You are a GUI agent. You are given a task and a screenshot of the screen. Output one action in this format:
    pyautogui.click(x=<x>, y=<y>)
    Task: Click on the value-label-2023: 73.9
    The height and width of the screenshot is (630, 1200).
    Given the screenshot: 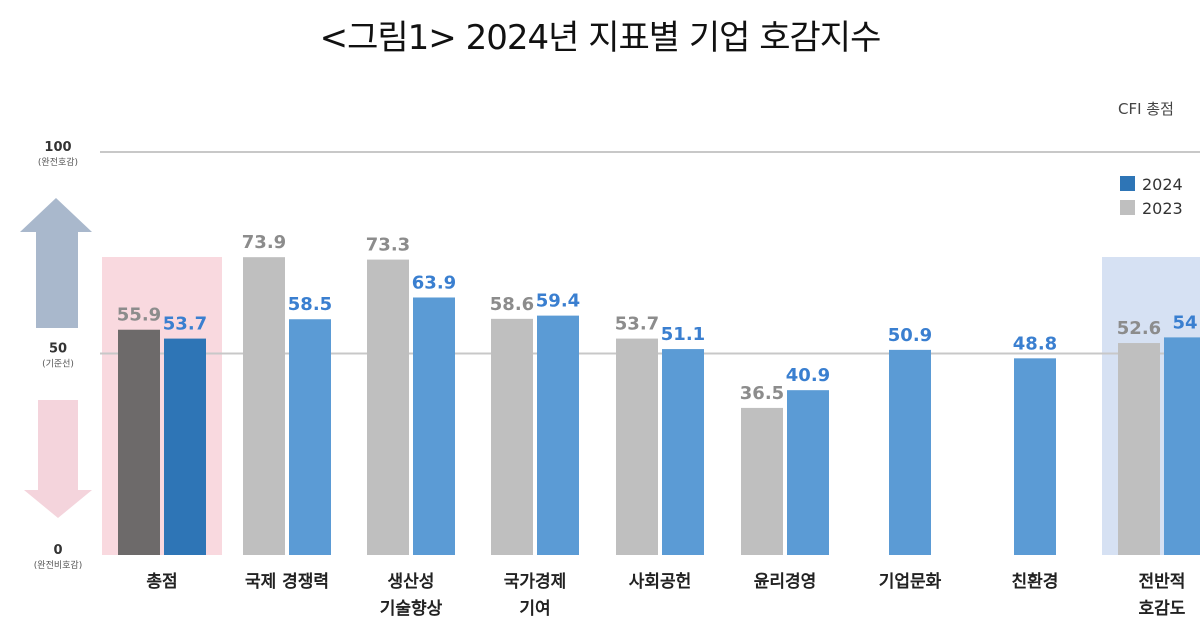 What is the action you would take?
    pyautogui.click(x=264, y=242)
    